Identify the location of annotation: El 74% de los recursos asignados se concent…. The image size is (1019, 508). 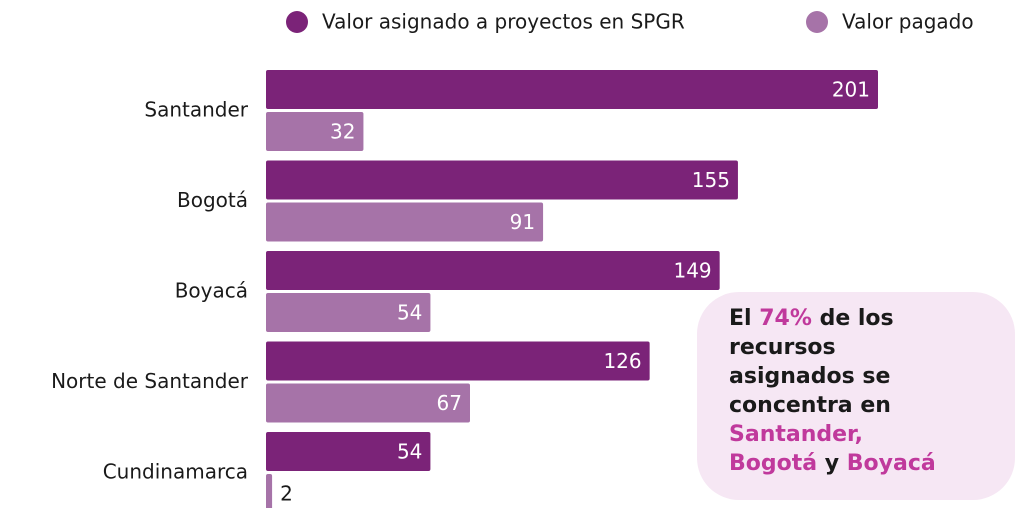
(856, 396).